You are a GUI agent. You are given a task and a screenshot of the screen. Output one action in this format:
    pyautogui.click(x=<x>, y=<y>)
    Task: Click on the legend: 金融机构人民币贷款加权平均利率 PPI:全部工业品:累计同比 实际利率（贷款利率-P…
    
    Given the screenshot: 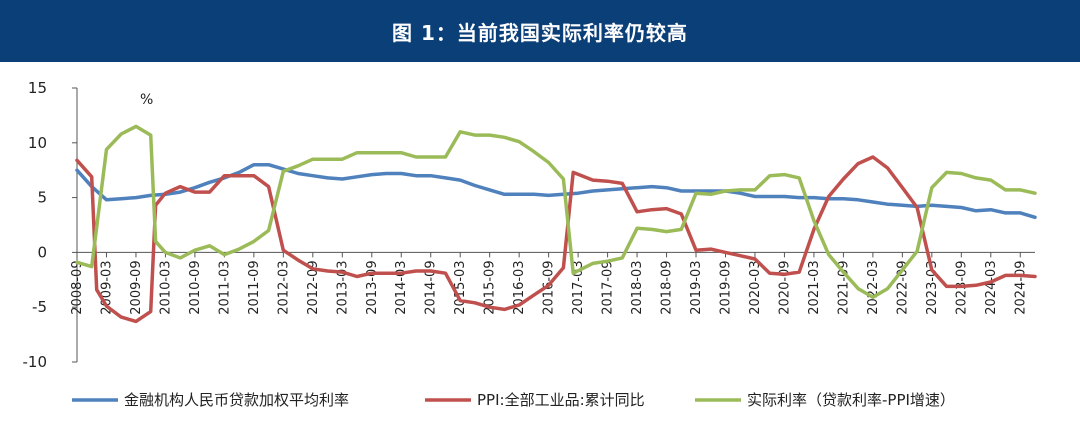 What is the action you would take?
    pyautogui.click(x=513, y=400)
    